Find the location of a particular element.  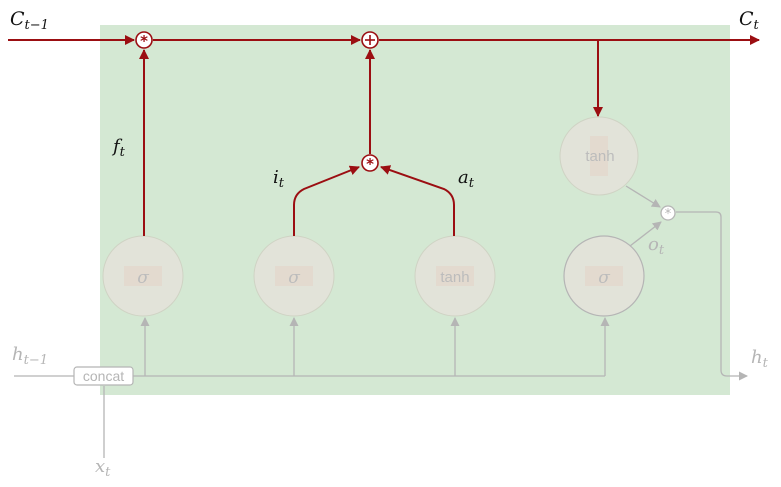

output-gate-label: ot is located at coordinates (656, 246).